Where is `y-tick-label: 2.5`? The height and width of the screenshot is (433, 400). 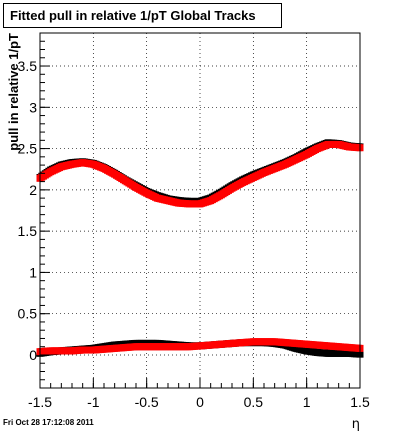
y-tick-label: 2.5 is located at coordinates (28, 149).